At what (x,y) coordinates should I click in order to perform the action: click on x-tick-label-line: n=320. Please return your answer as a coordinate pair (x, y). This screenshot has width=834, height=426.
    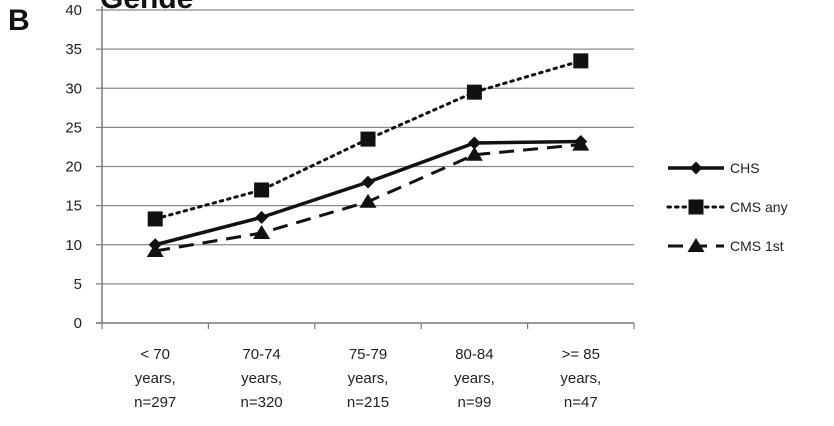
    Looking at the image, I should click on (262, 402).